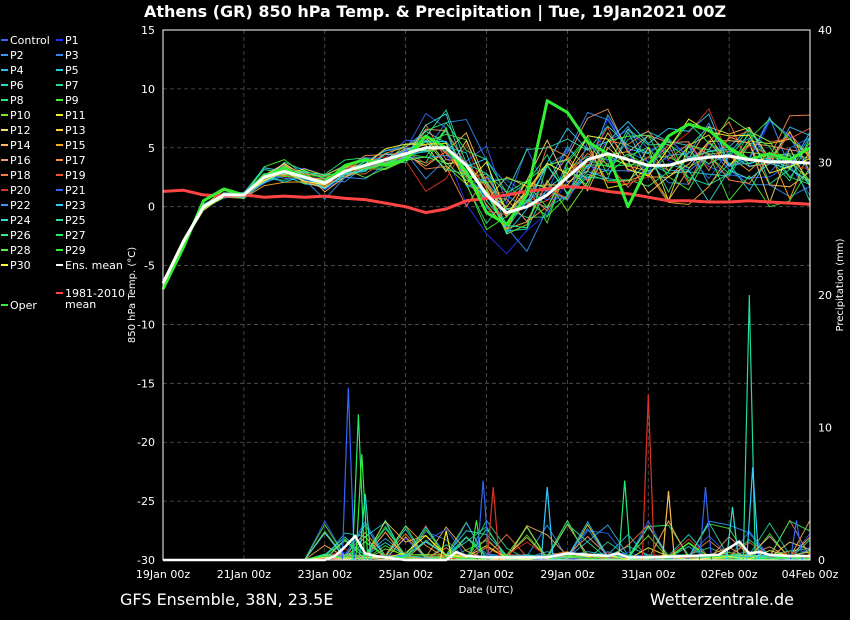 The height and width of the screenshot is (620, 850). I want to click on y-tick-label-right: 20, so click(825, 295).